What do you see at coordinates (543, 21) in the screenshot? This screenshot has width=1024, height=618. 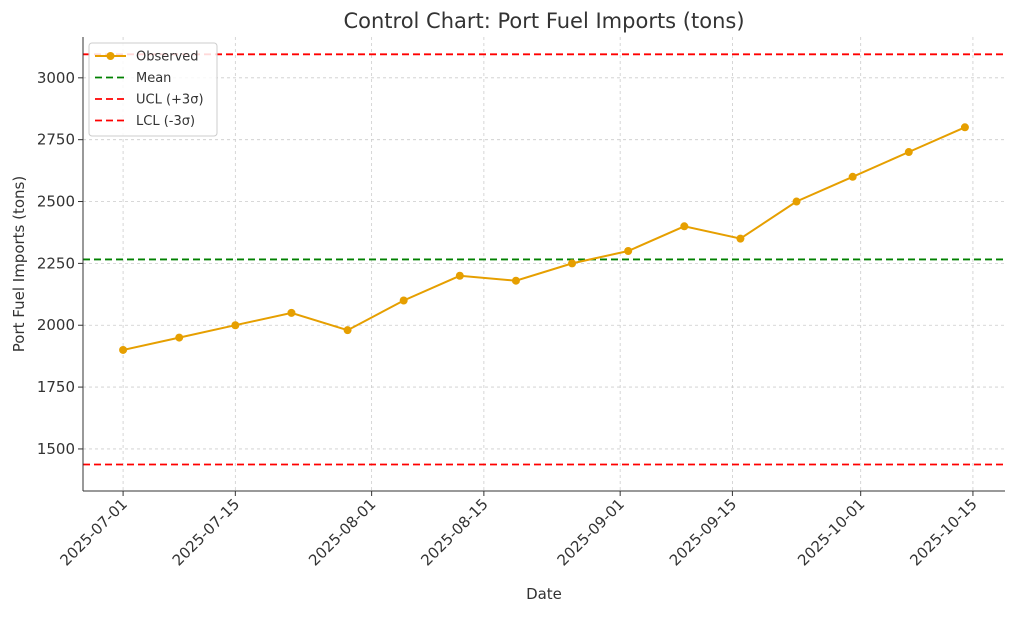 I see `chart-title: Control Chart: Port Fuel Imports (tons)` at bounding box center [543, 21].